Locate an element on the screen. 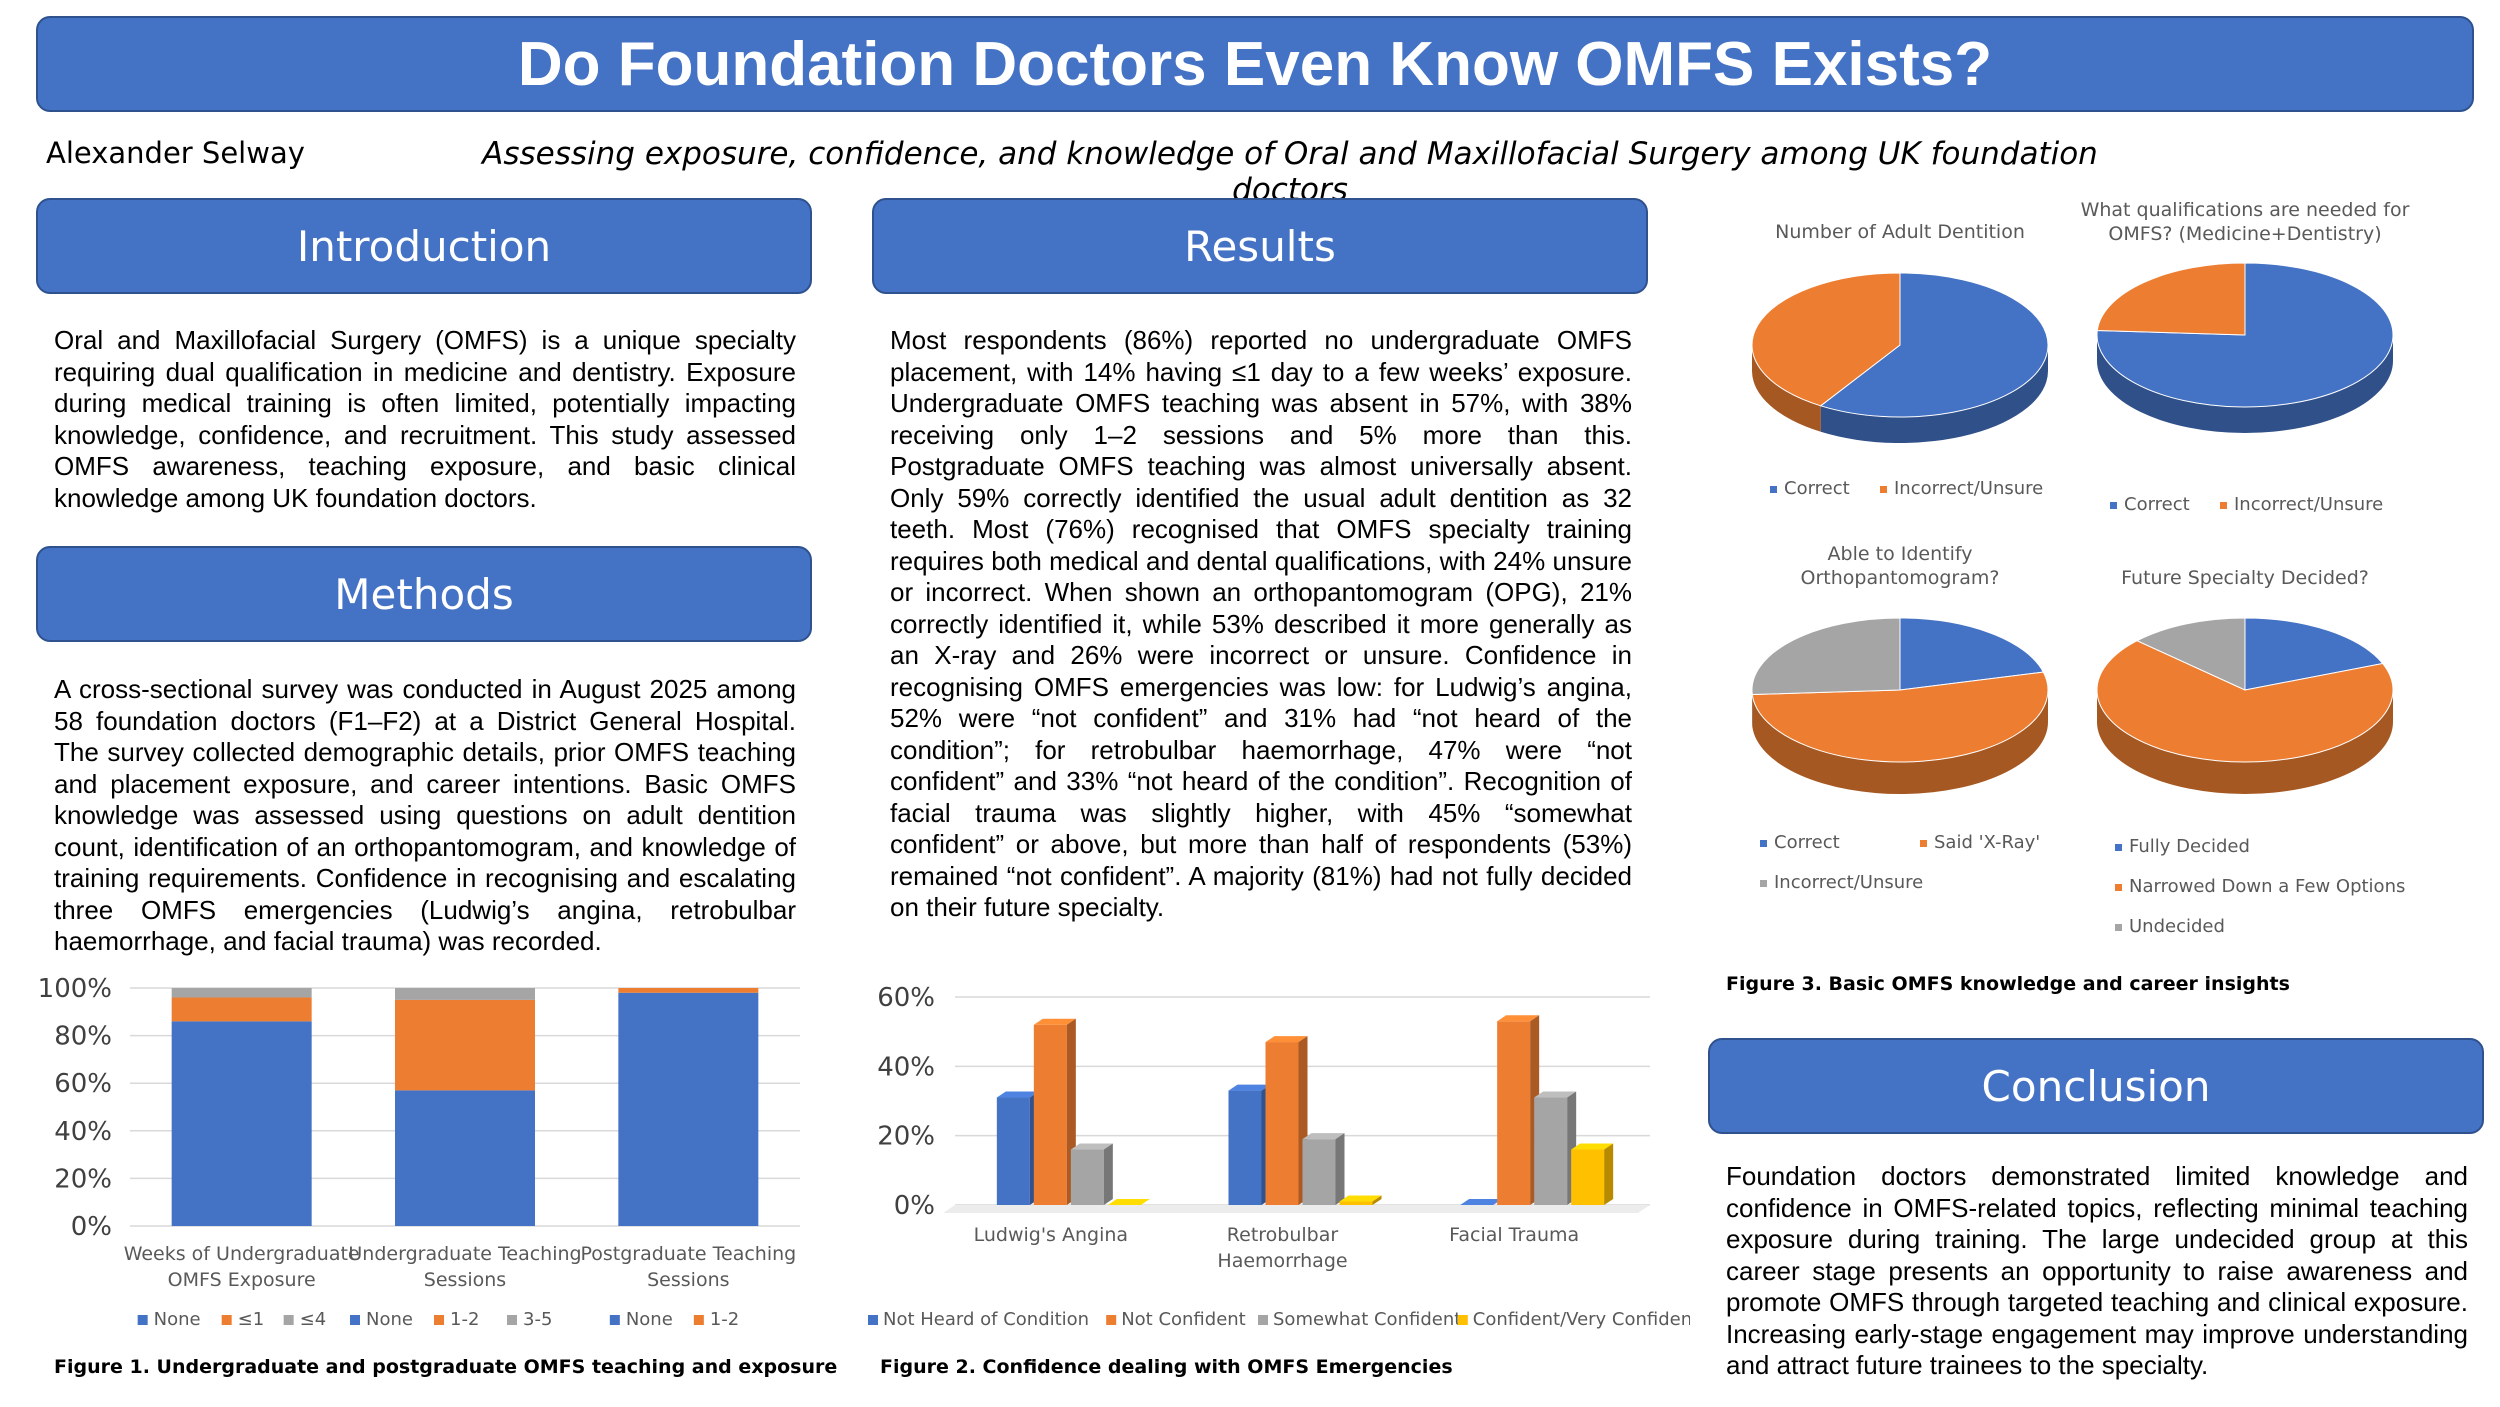  x-category-label: Retrobulbar is located at coordinates (1283, 1235).